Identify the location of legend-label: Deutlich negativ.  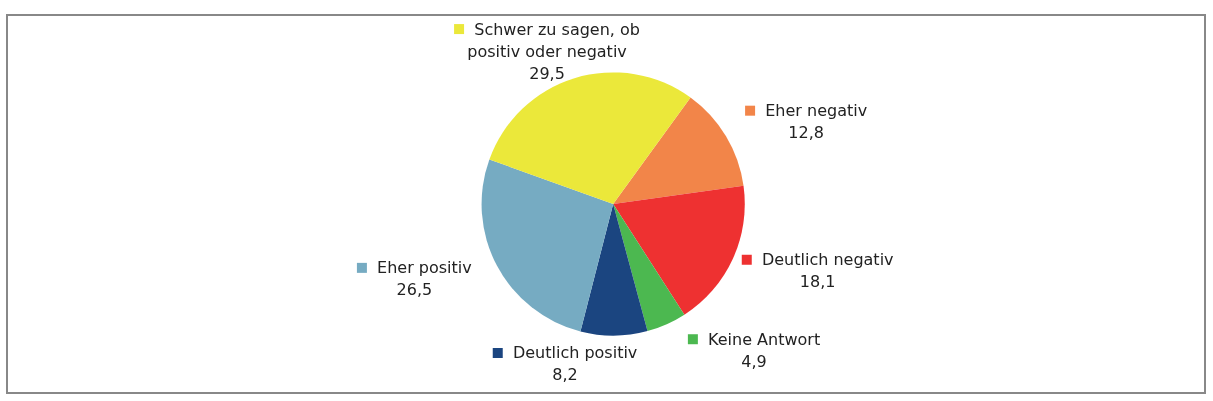
(822, 260).